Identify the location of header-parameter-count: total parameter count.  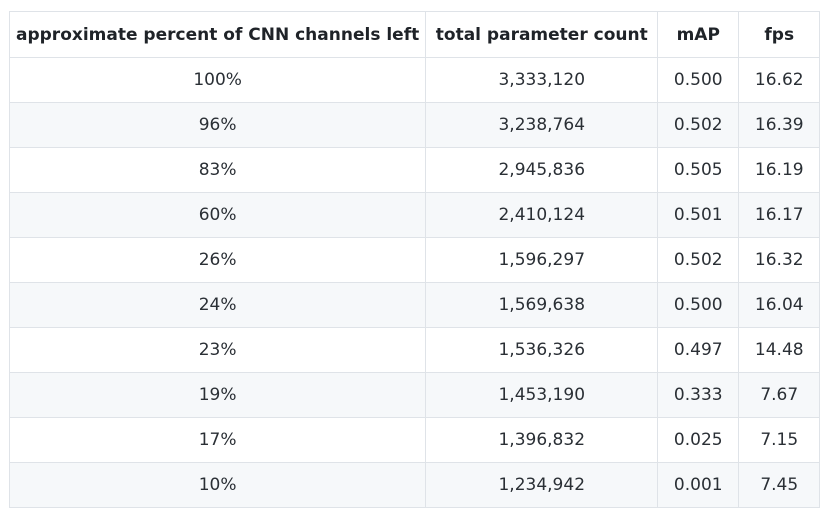
(542, 34).